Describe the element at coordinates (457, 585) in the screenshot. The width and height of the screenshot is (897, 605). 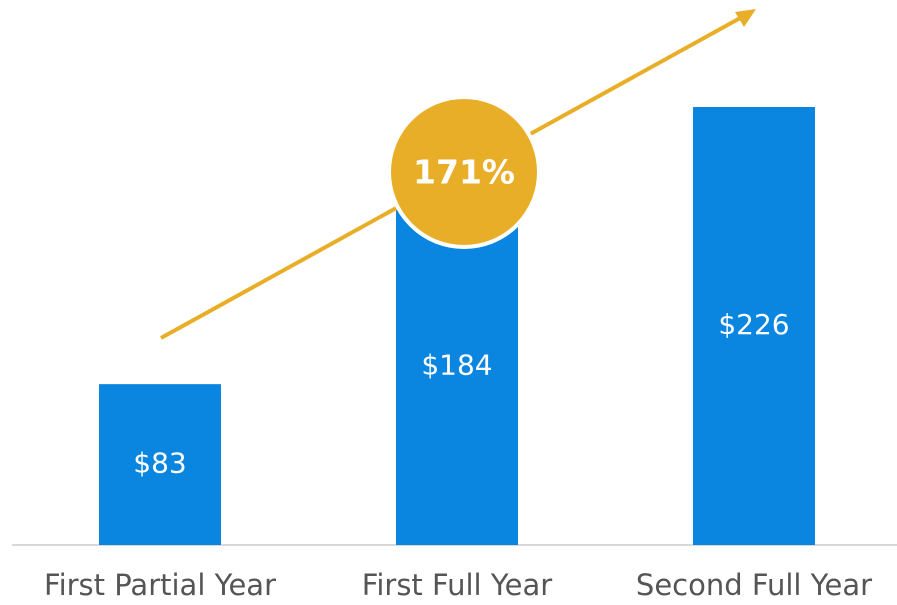
I see `x-tick-label: First Full Year` at that location.